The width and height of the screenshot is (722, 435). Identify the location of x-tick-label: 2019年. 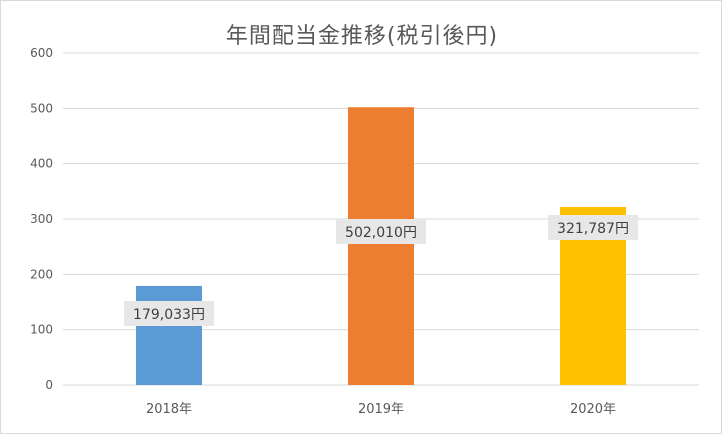
(381, 409).